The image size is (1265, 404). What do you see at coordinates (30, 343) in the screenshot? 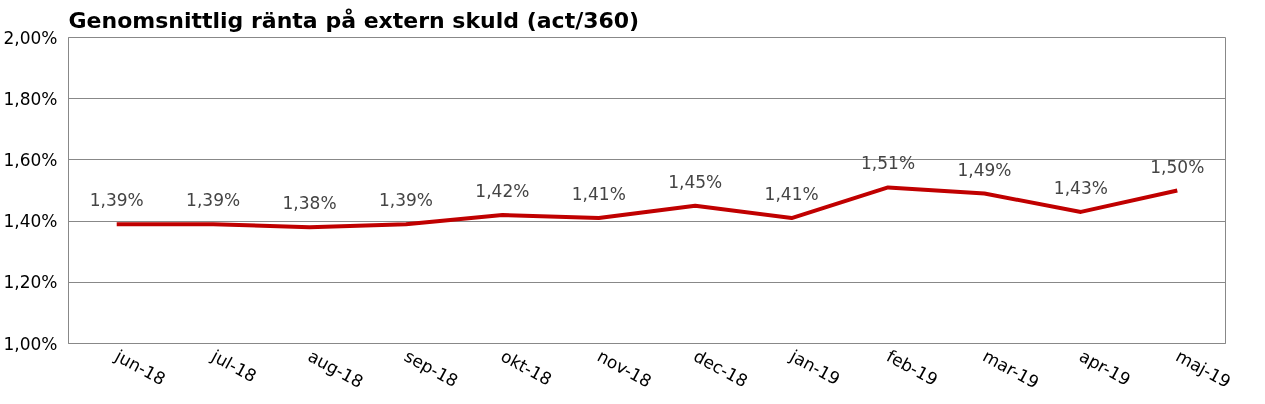
I see `y-tick-label: 1,00%` at bounding box center [30, 343].